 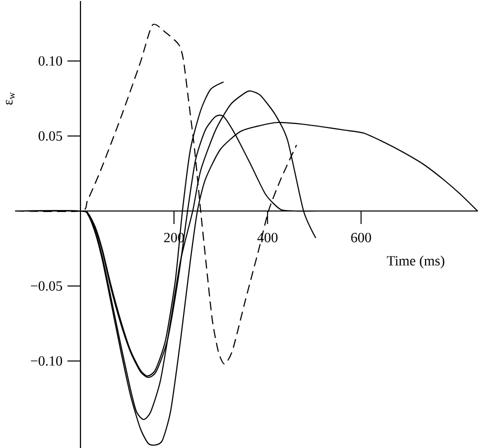 What do you see at coordinates (10, 98) in the screenshot?
I see `y-axis-title: ε$_{w}$` at bounding box center [10, 98].